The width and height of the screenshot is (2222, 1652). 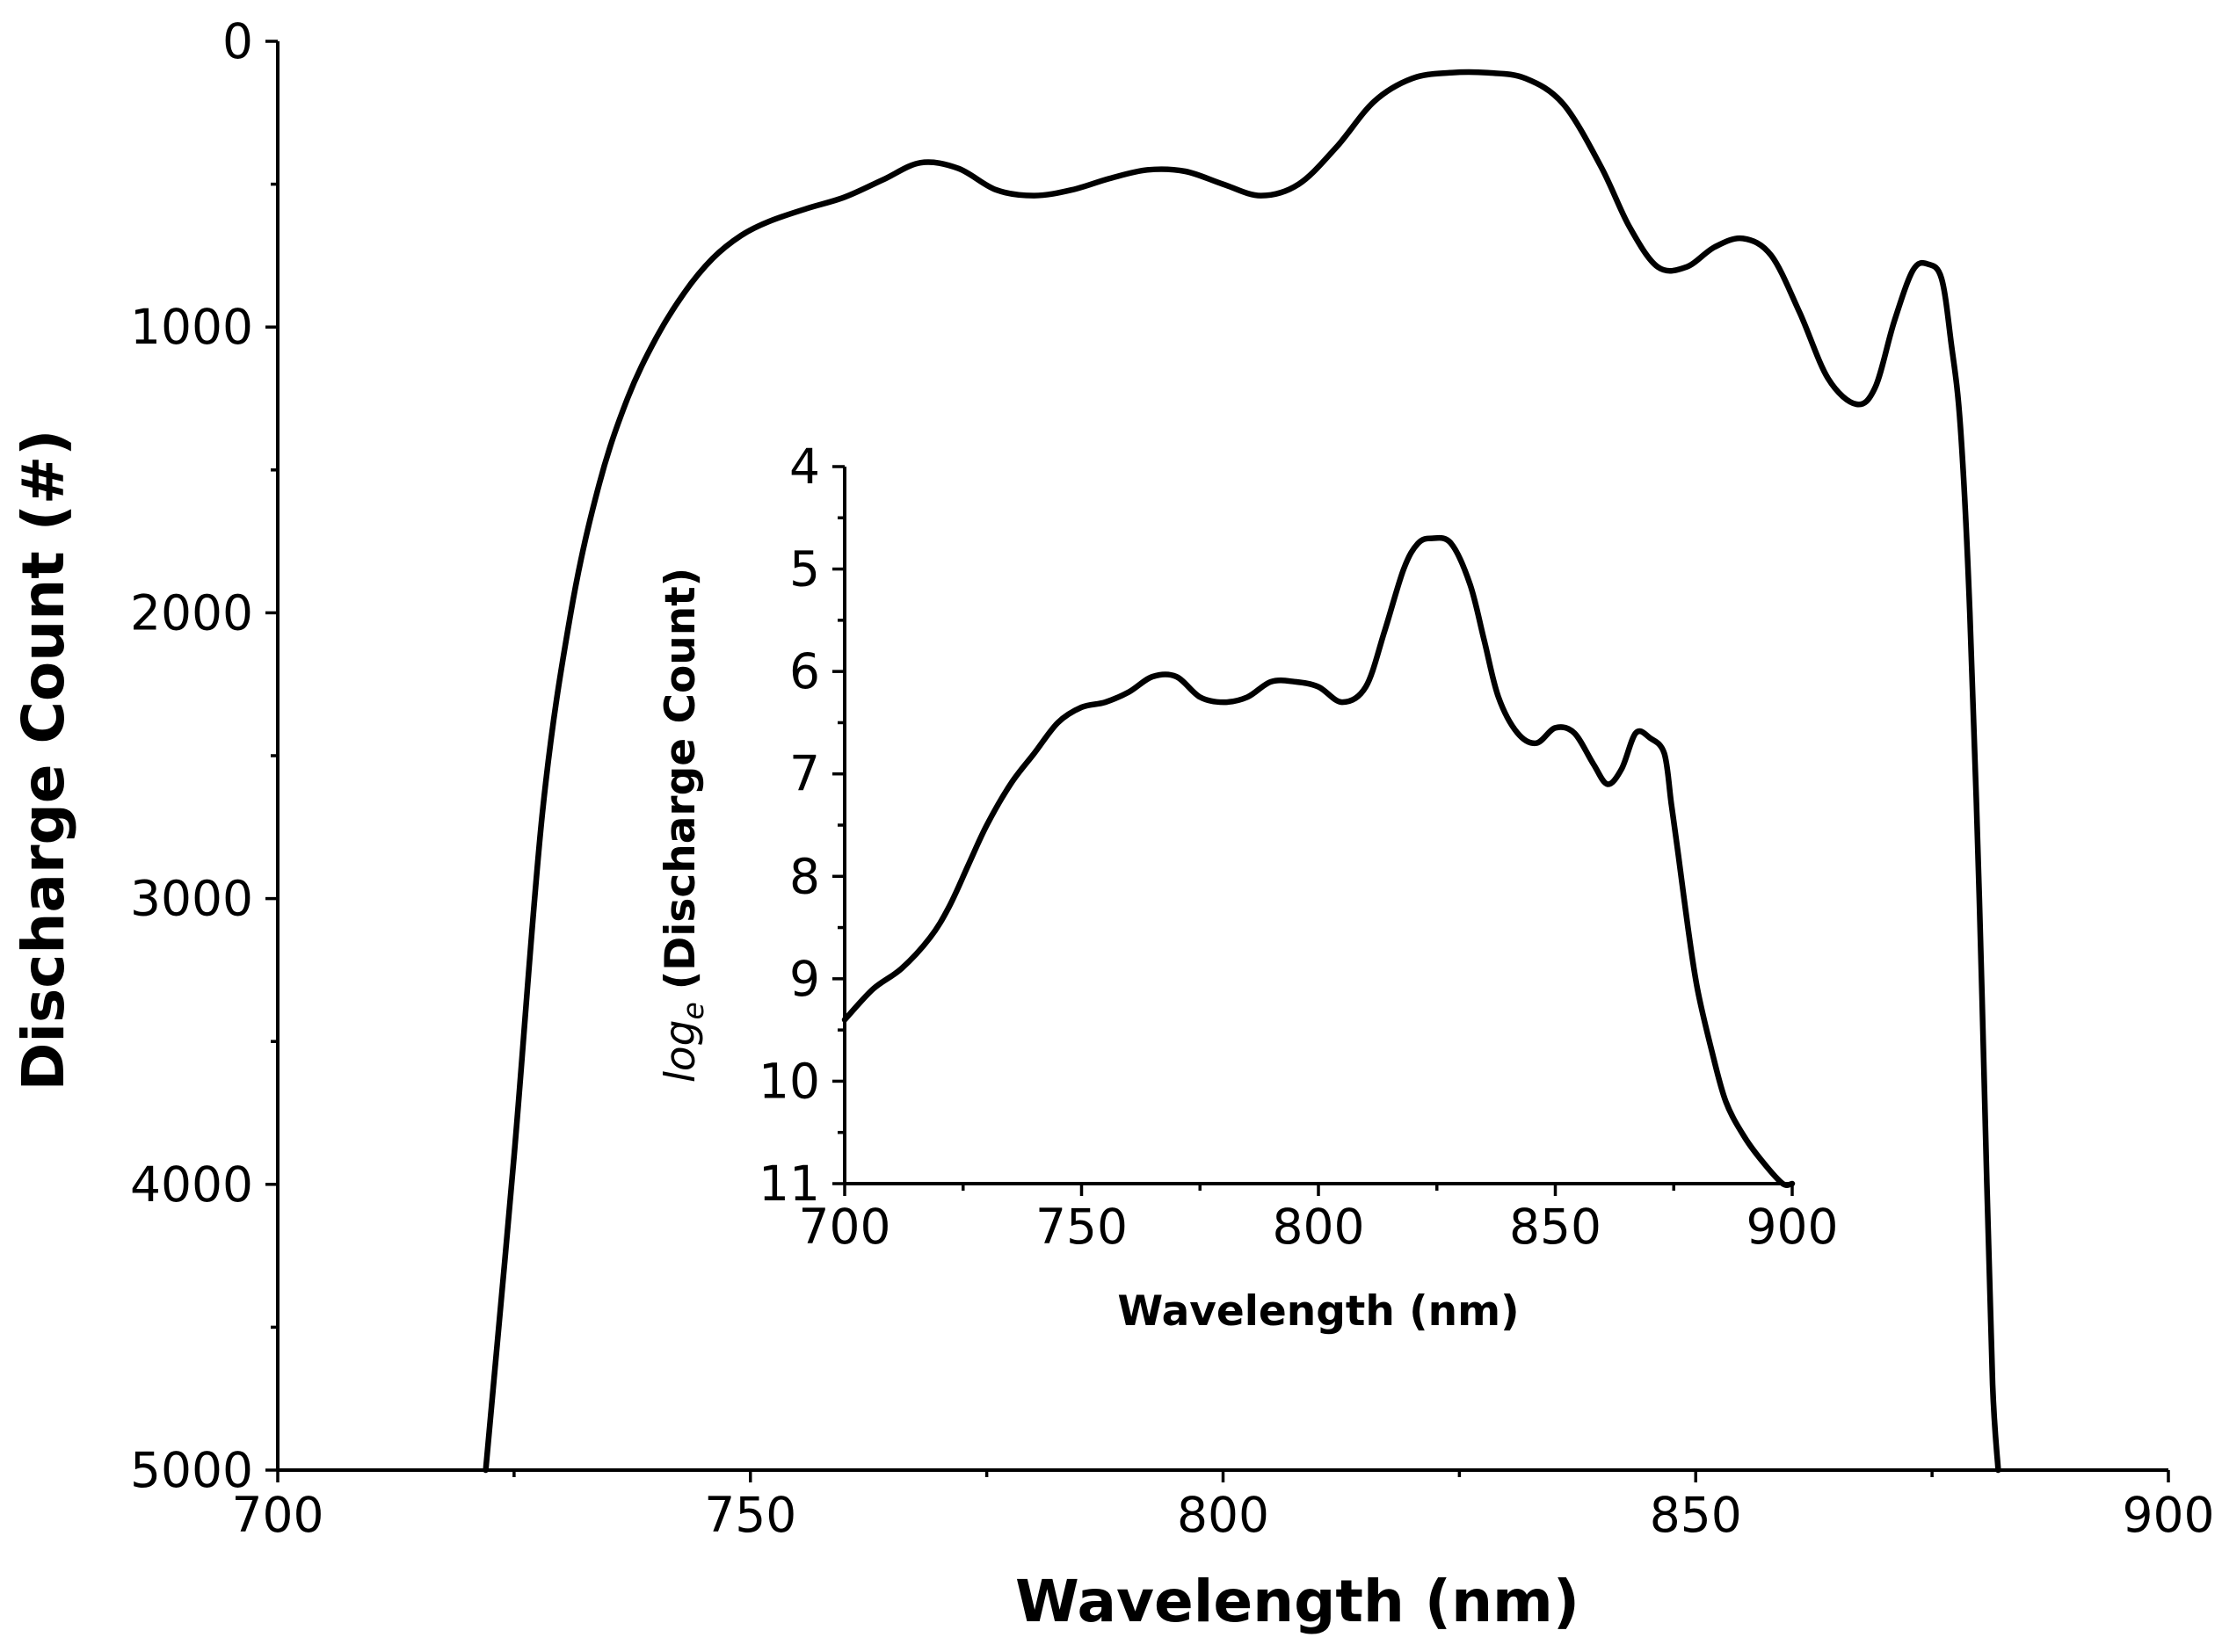 What do you see at coordinates (804, 979) in the screenshot?
I see `inset-y-tick-label: 9` at bounding box center [804, 979].